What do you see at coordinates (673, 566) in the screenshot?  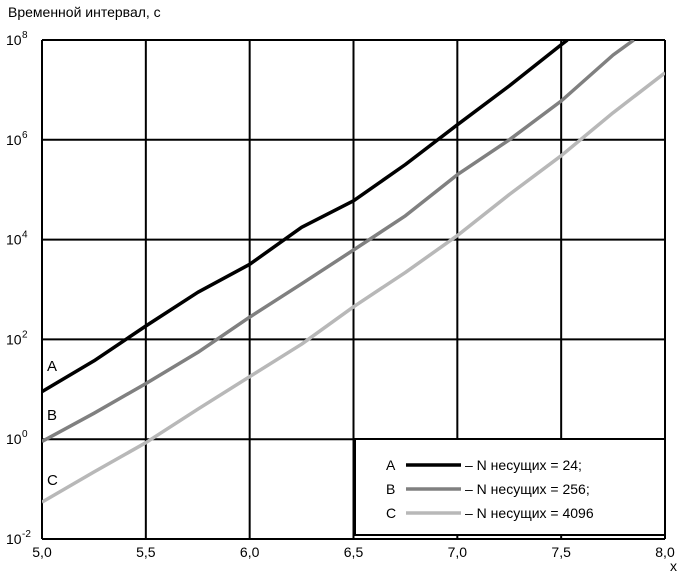 I see `x-axis-title: x` at bounding box center [673, 566].